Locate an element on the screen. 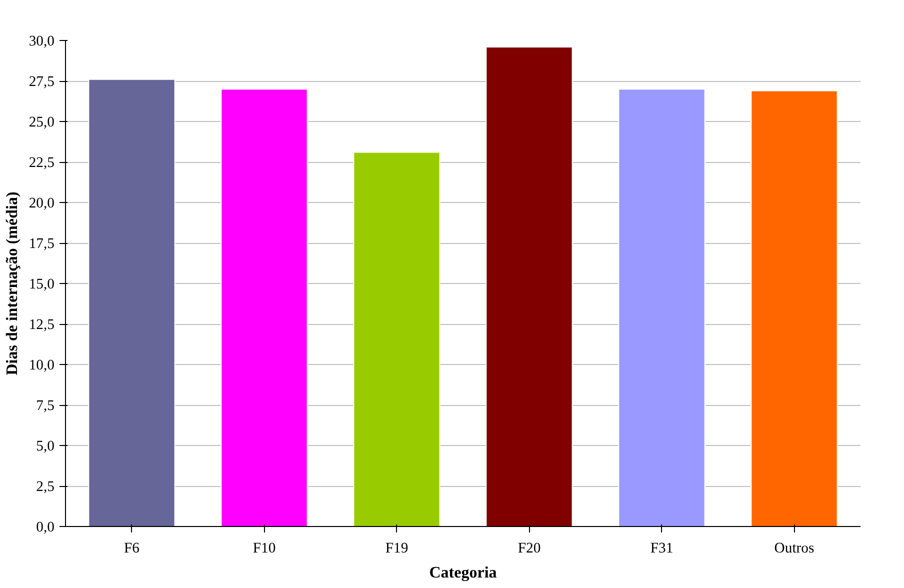 This screenshot has height=588, width=904. y-tick-label: 22,5 is located at coordinates (41, 163).